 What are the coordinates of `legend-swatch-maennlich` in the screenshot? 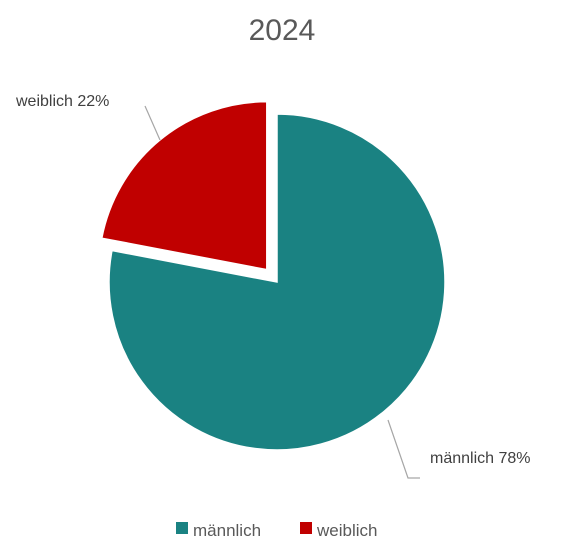 It's located at (182, 528).